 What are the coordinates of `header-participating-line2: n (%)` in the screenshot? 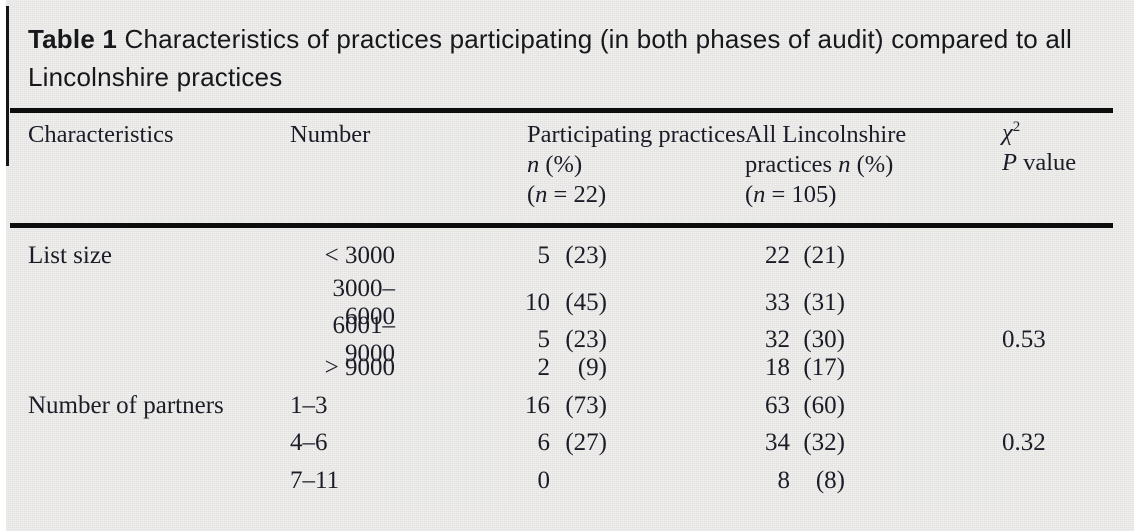 It's located at (555, 164).